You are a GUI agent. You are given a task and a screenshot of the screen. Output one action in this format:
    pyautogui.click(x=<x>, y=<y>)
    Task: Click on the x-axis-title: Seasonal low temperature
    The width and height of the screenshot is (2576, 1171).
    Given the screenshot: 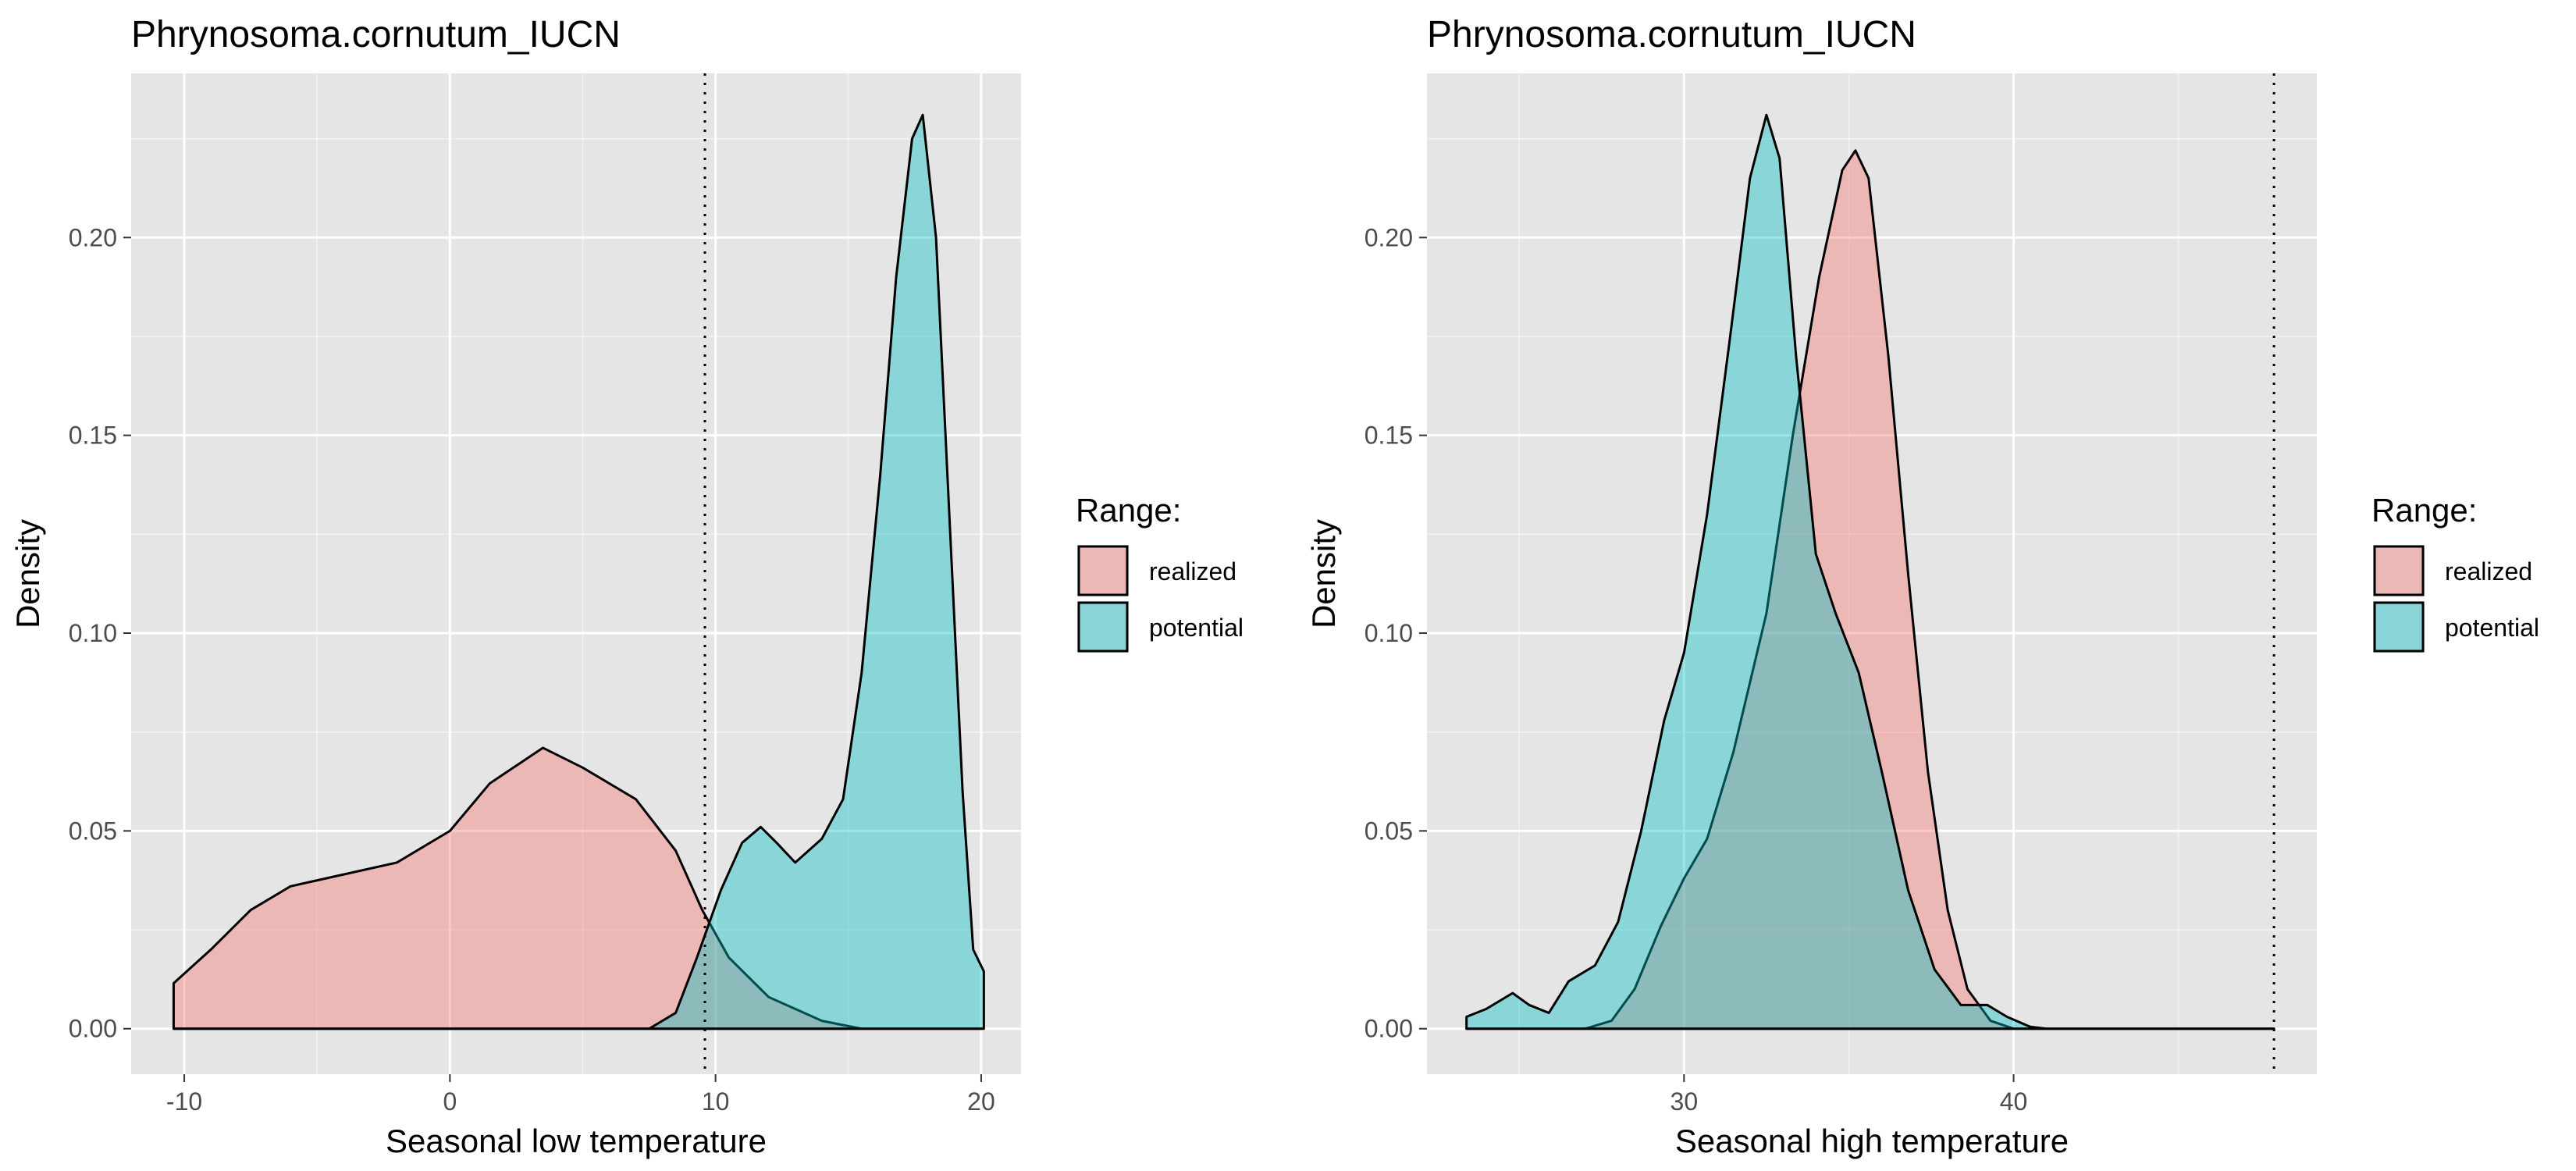 What is the action you would take?
    pyautogui.click(x=576, y=1141)
    